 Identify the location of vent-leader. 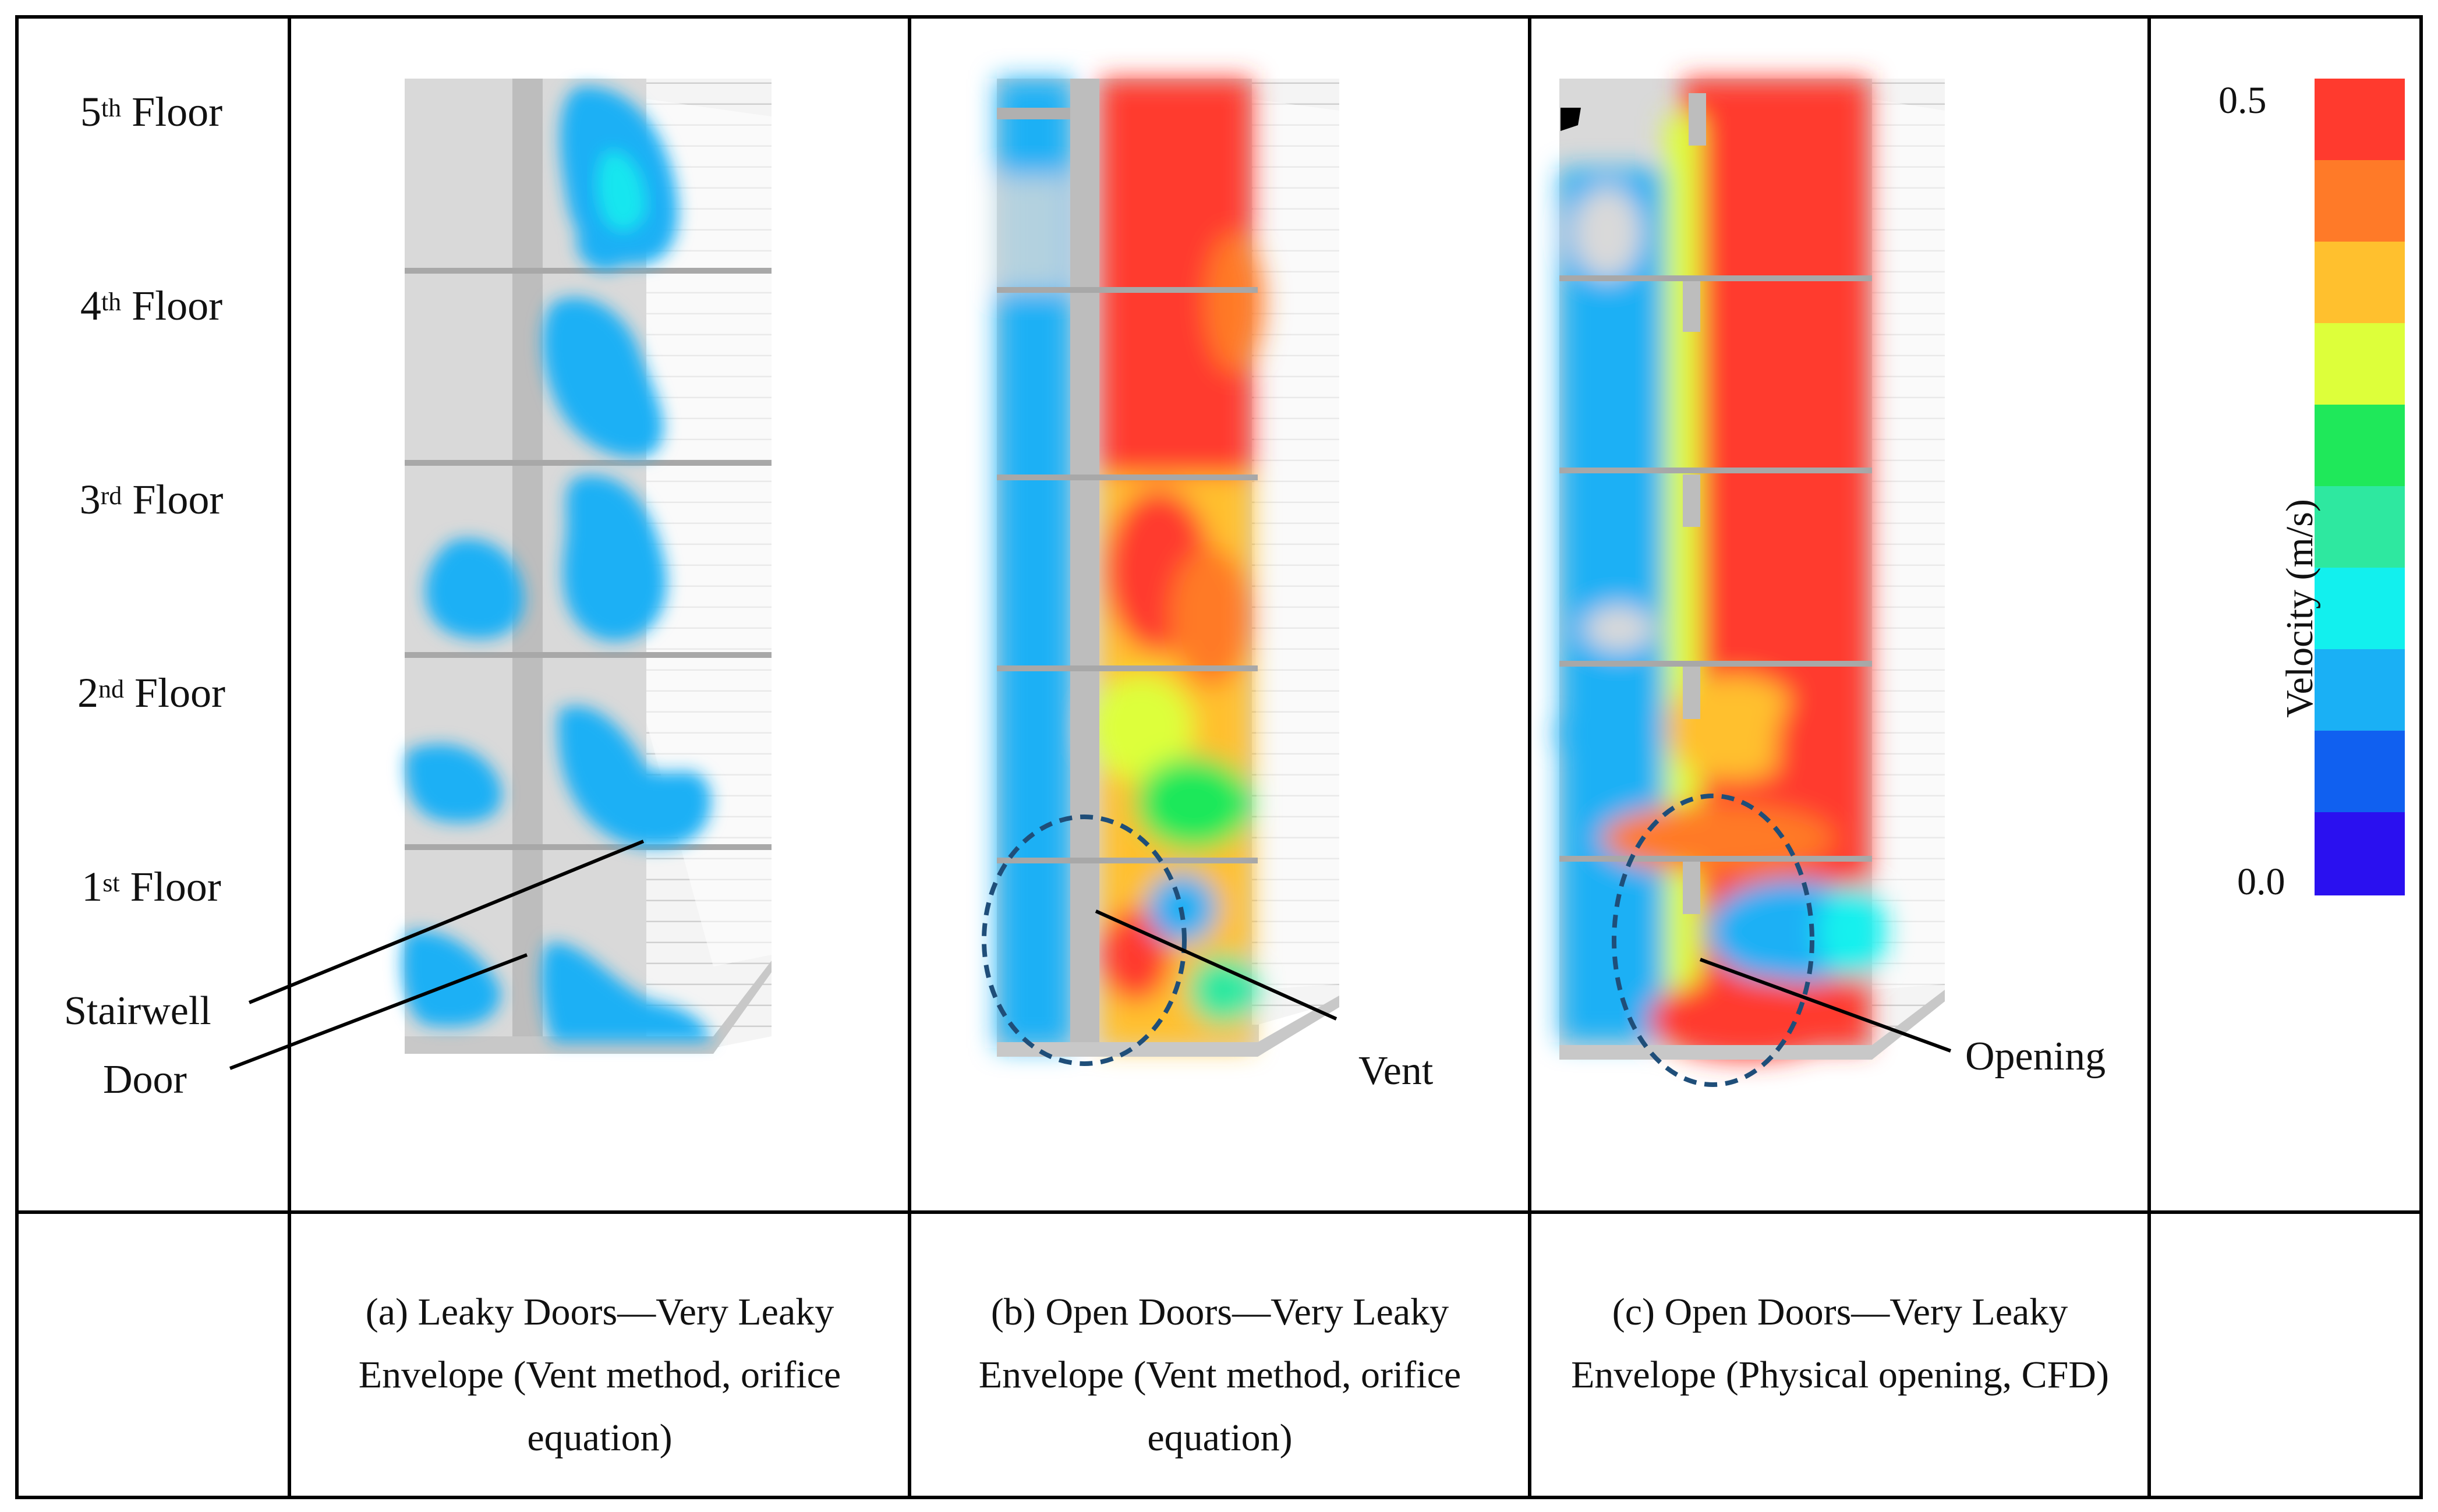
(1216, 965).